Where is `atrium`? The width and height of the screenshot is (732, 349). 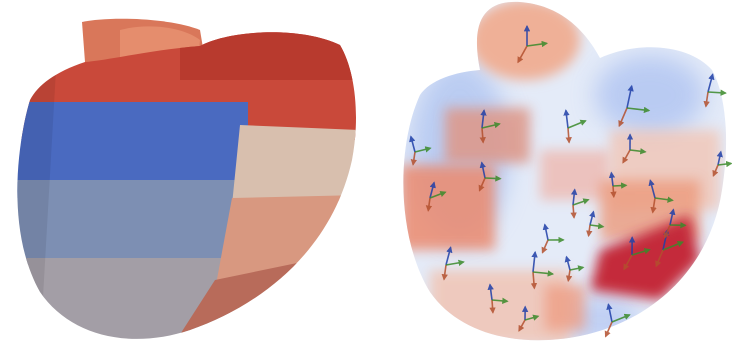 atrium is located at coordinates (525, 40).